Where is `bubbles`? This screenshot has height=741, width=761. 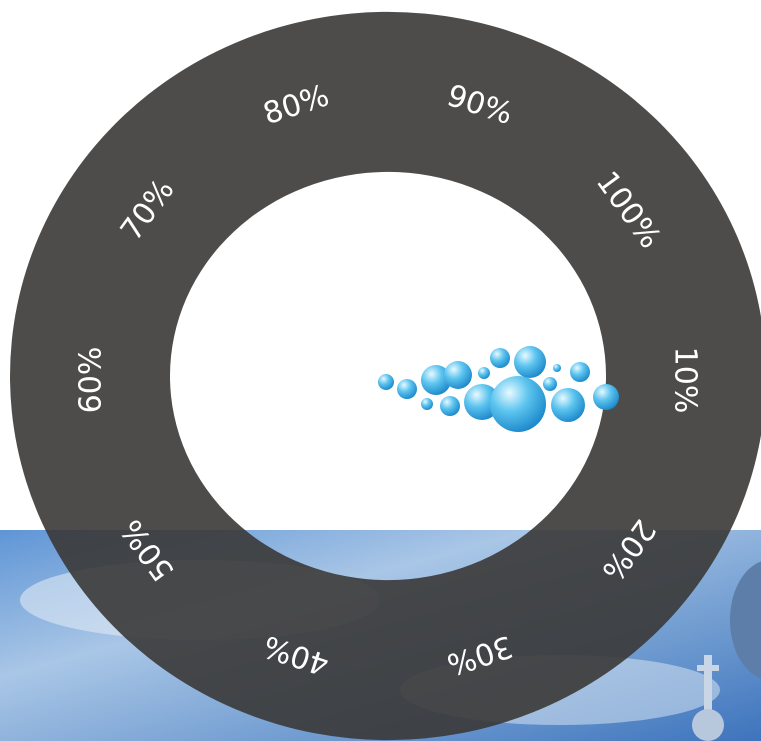 bubbles is located at coordinates (498, 389).